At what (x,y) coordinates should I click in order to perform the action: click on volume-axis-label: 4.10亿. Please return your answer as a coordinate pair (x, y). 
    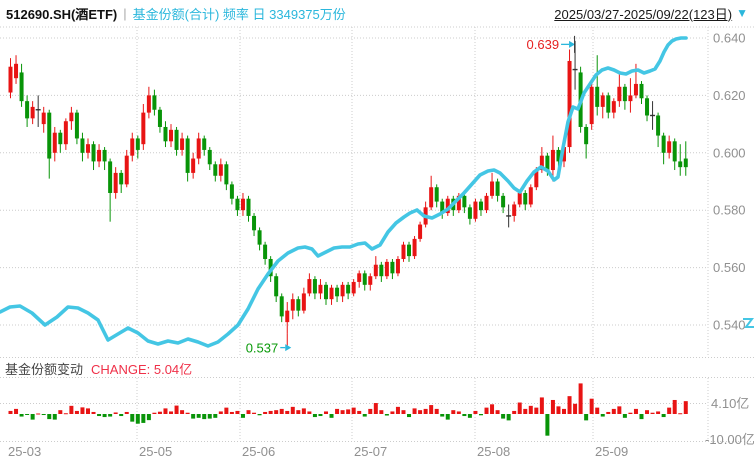
    Looking at the image, I should click on (730, 403).